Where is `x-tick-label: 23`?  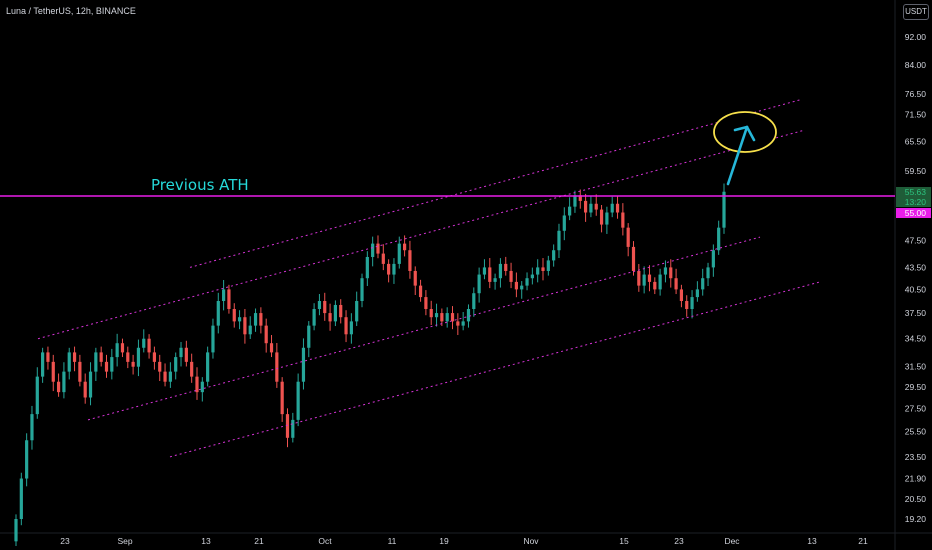
x-tick-label: 23 is located at coordinates (679, 541).